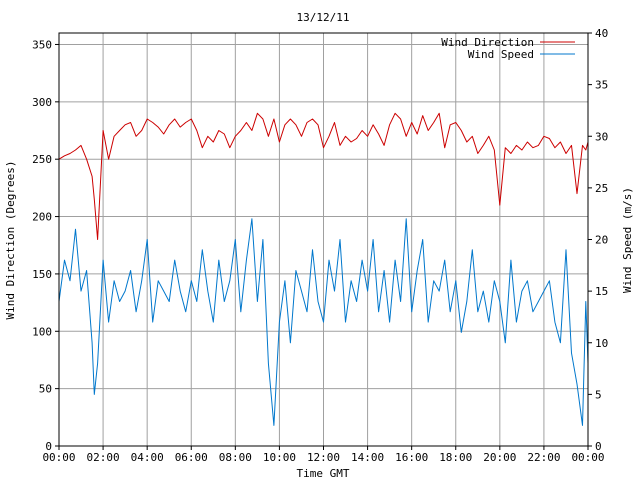 This screenshot has width=640, height=480. Describe the element at coordinates (42, 217) in the screenshot. I see `y-left-tick-label: 200` at that location.